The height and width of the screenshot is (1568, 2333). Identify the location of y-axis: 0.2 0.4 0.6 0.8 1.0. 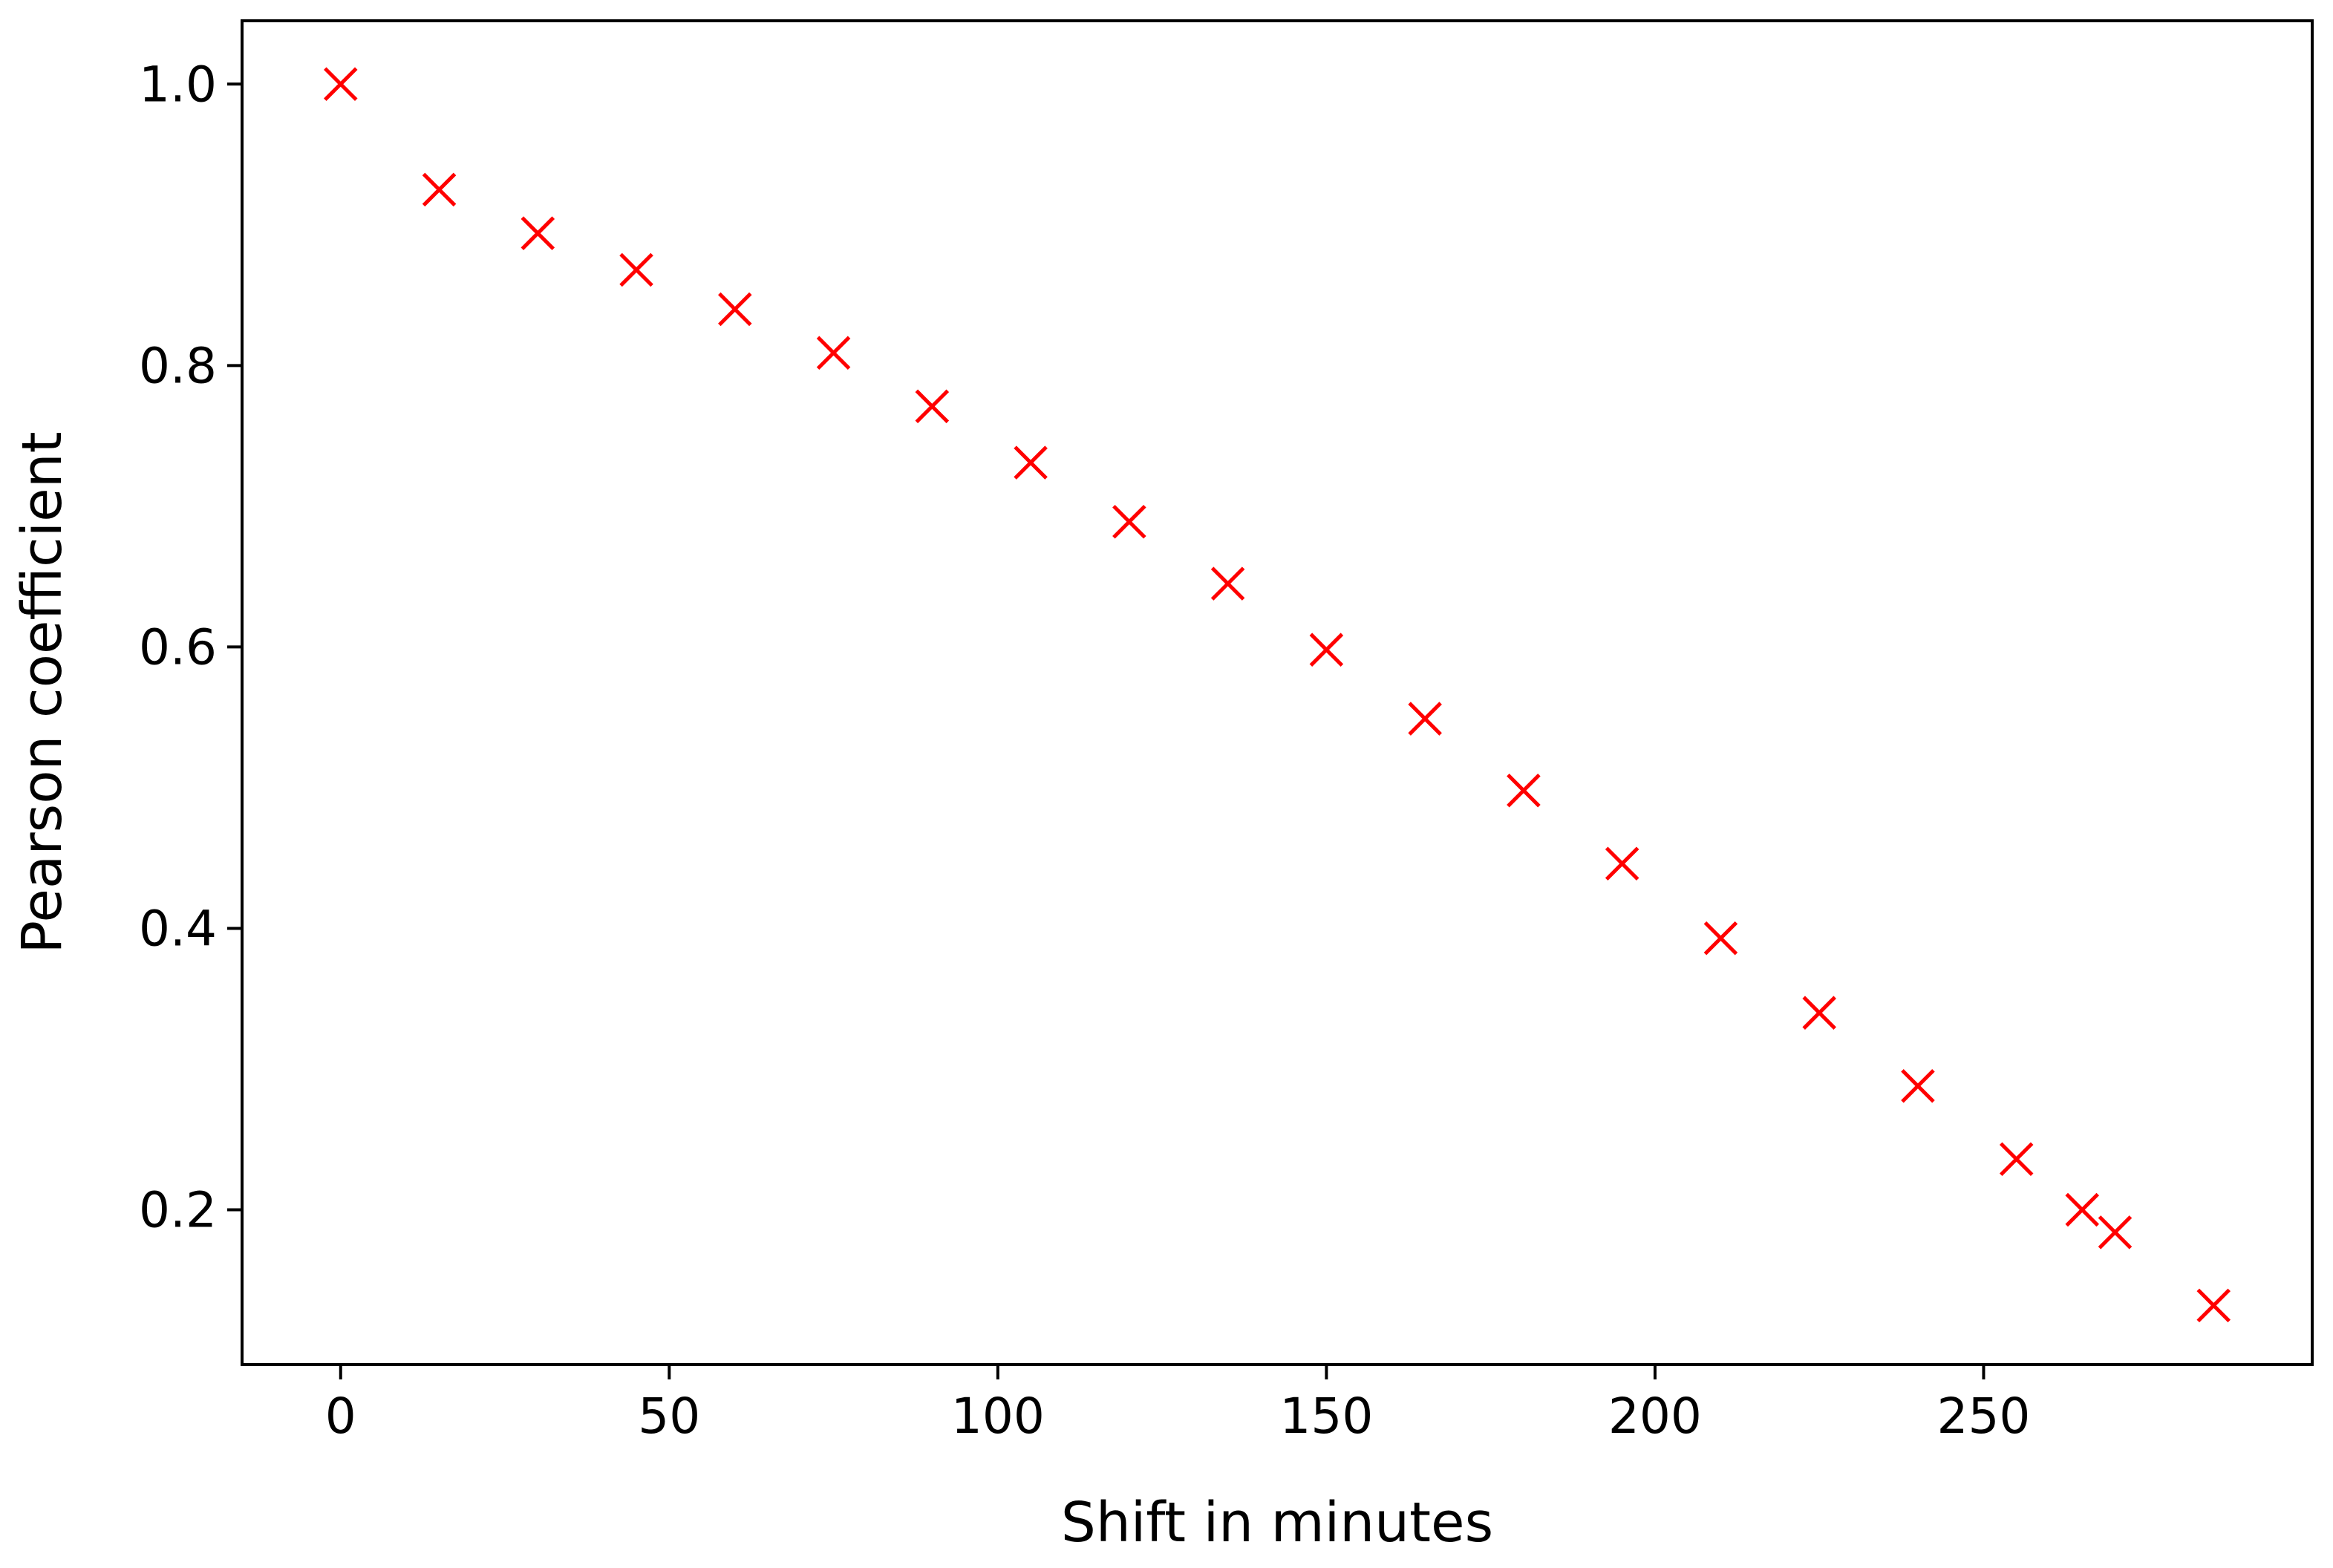
(191, 647).